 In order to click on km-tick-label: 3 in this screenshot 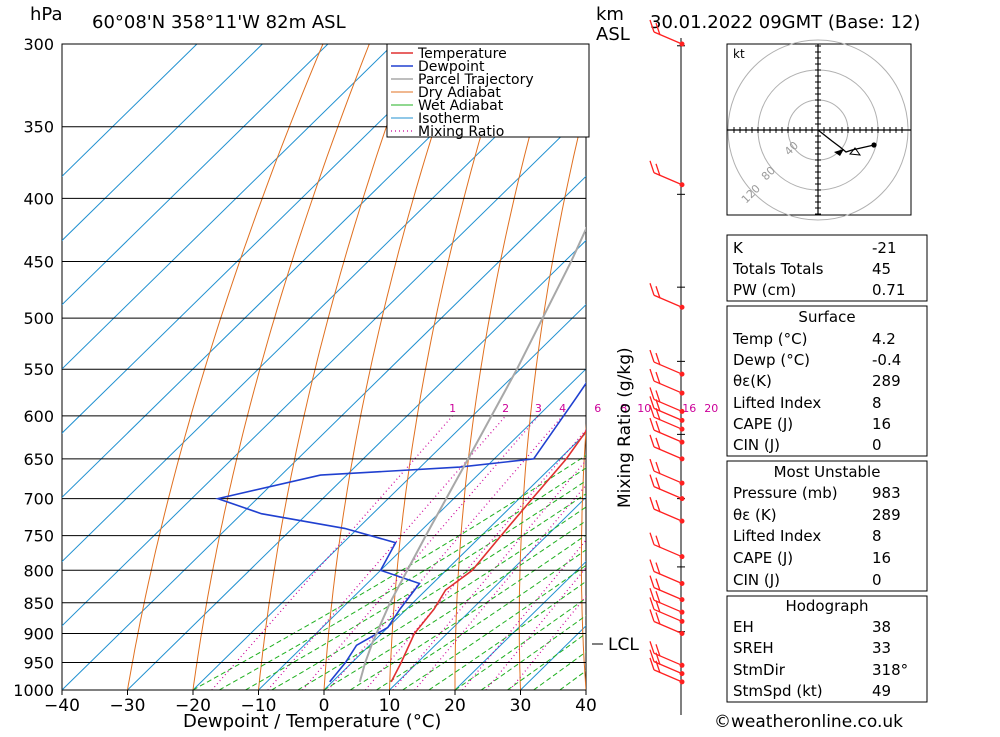, I will do `click(605, 500)`.